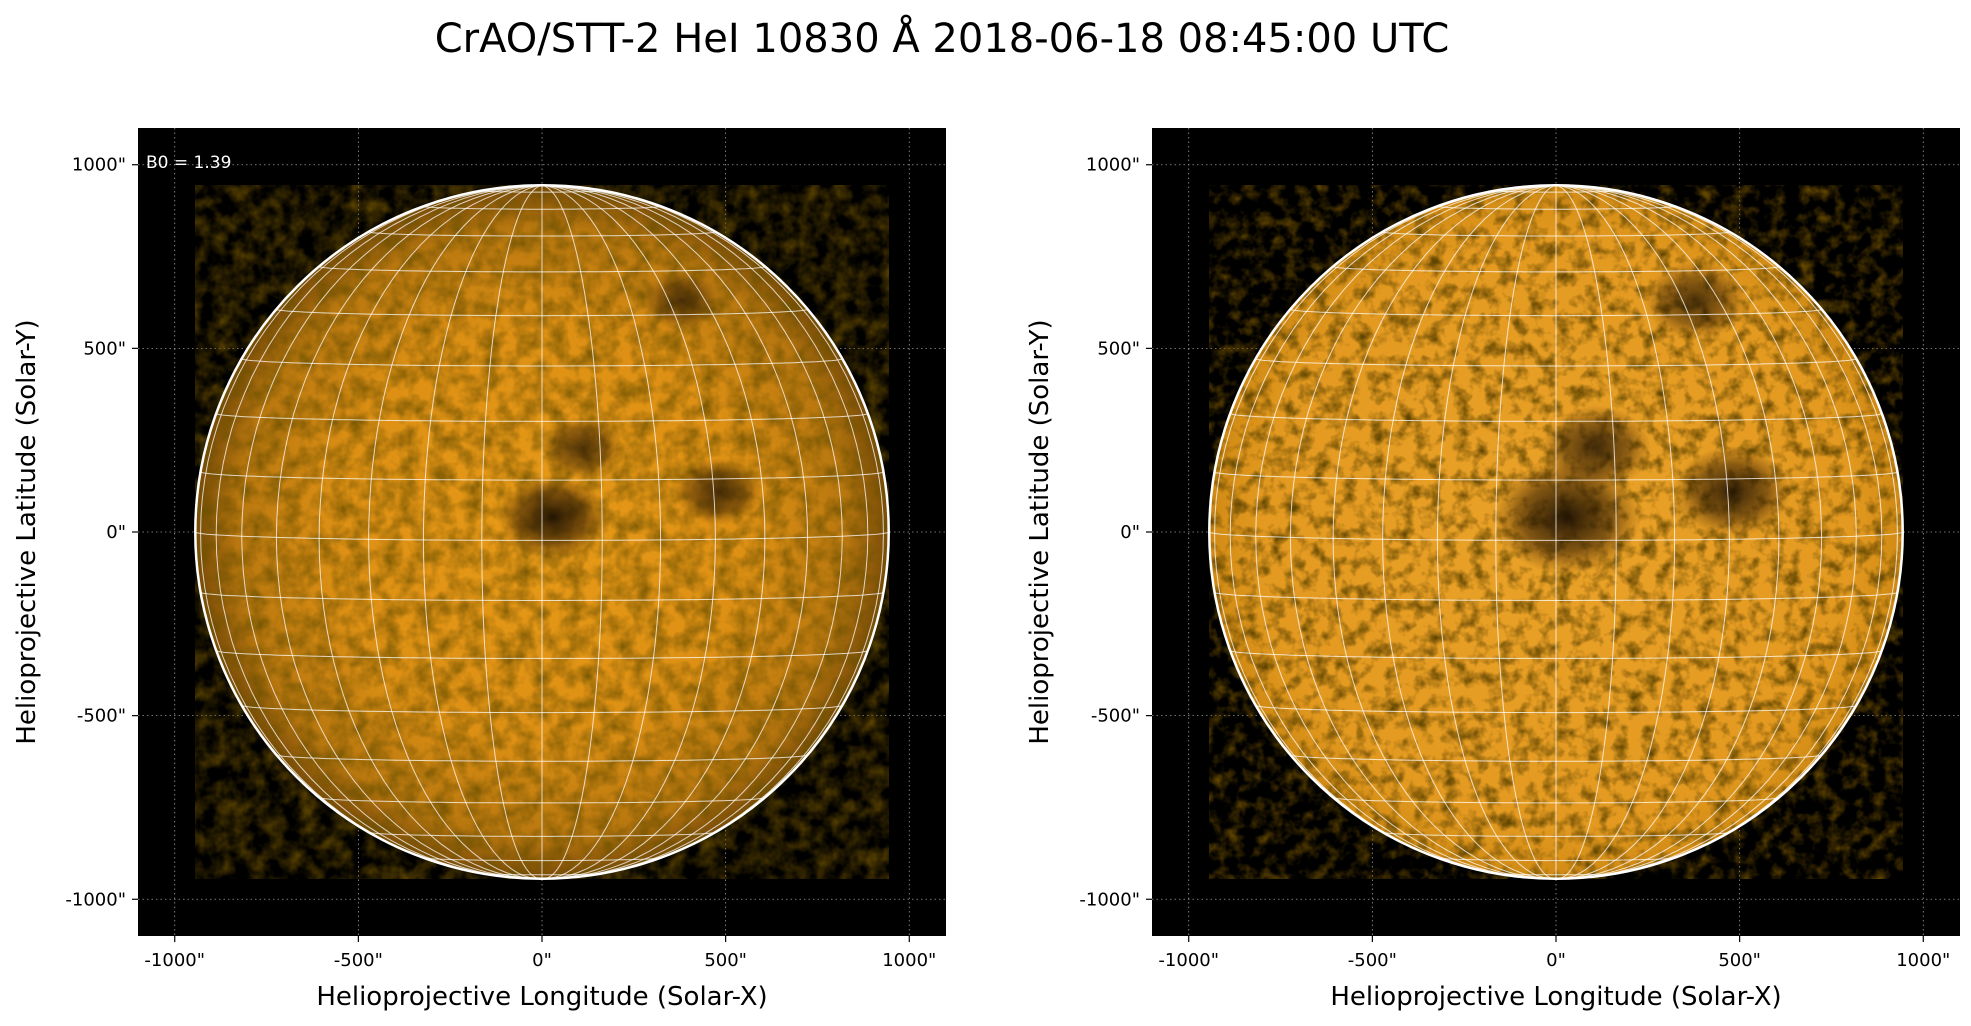 This screenshot has height=1026, width=1971. What do you see at coordinates (541, 997) in the screenshot?
I see `x-axis-label-left: Helioprojective Longitude (Solar-X)` at bounding box center [541, 997].